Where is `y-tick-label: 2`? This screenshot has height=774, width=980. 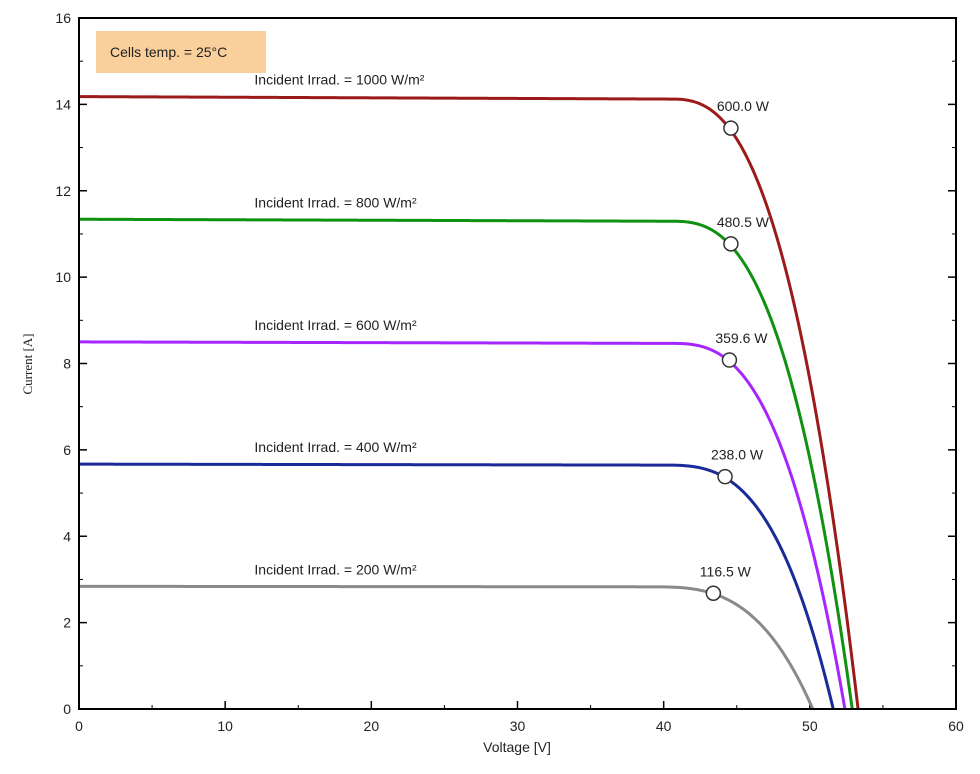 y-tick-label: 2 is located at coordinates (67, 623).